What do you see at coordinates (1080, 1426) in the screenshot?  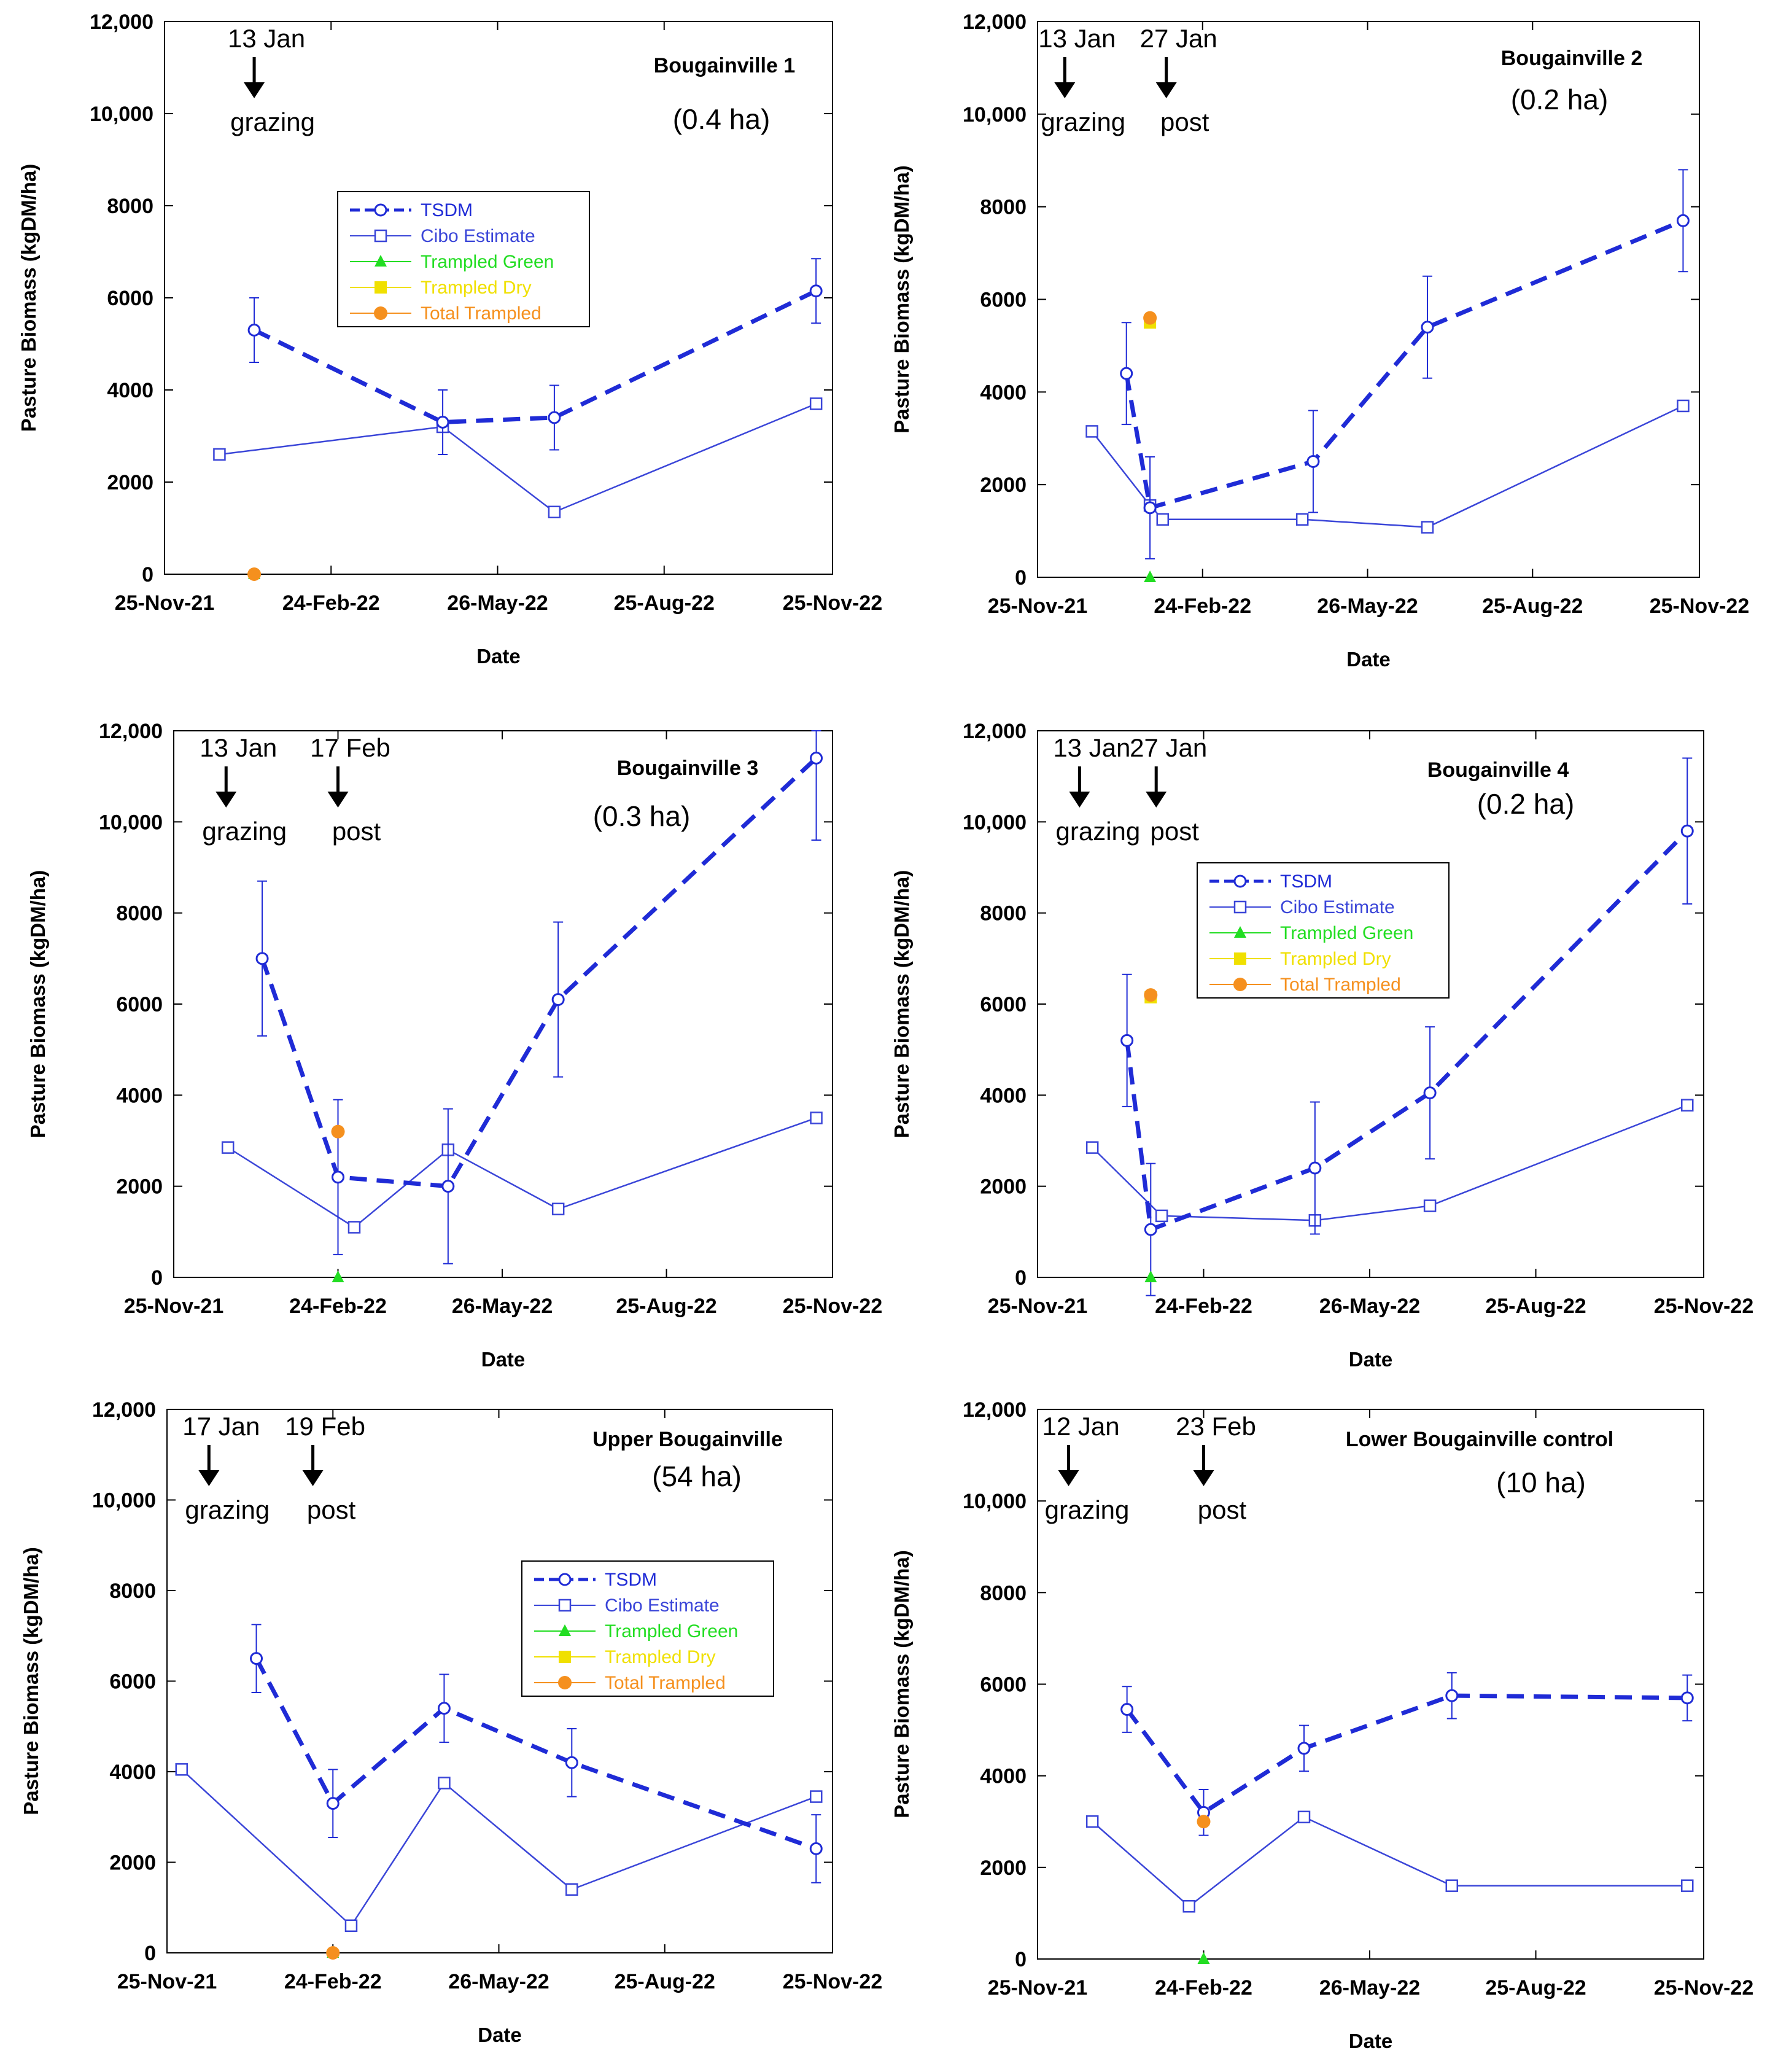 I see `annotation-date: 12 Jan` at bounding box center [1080, 1426].